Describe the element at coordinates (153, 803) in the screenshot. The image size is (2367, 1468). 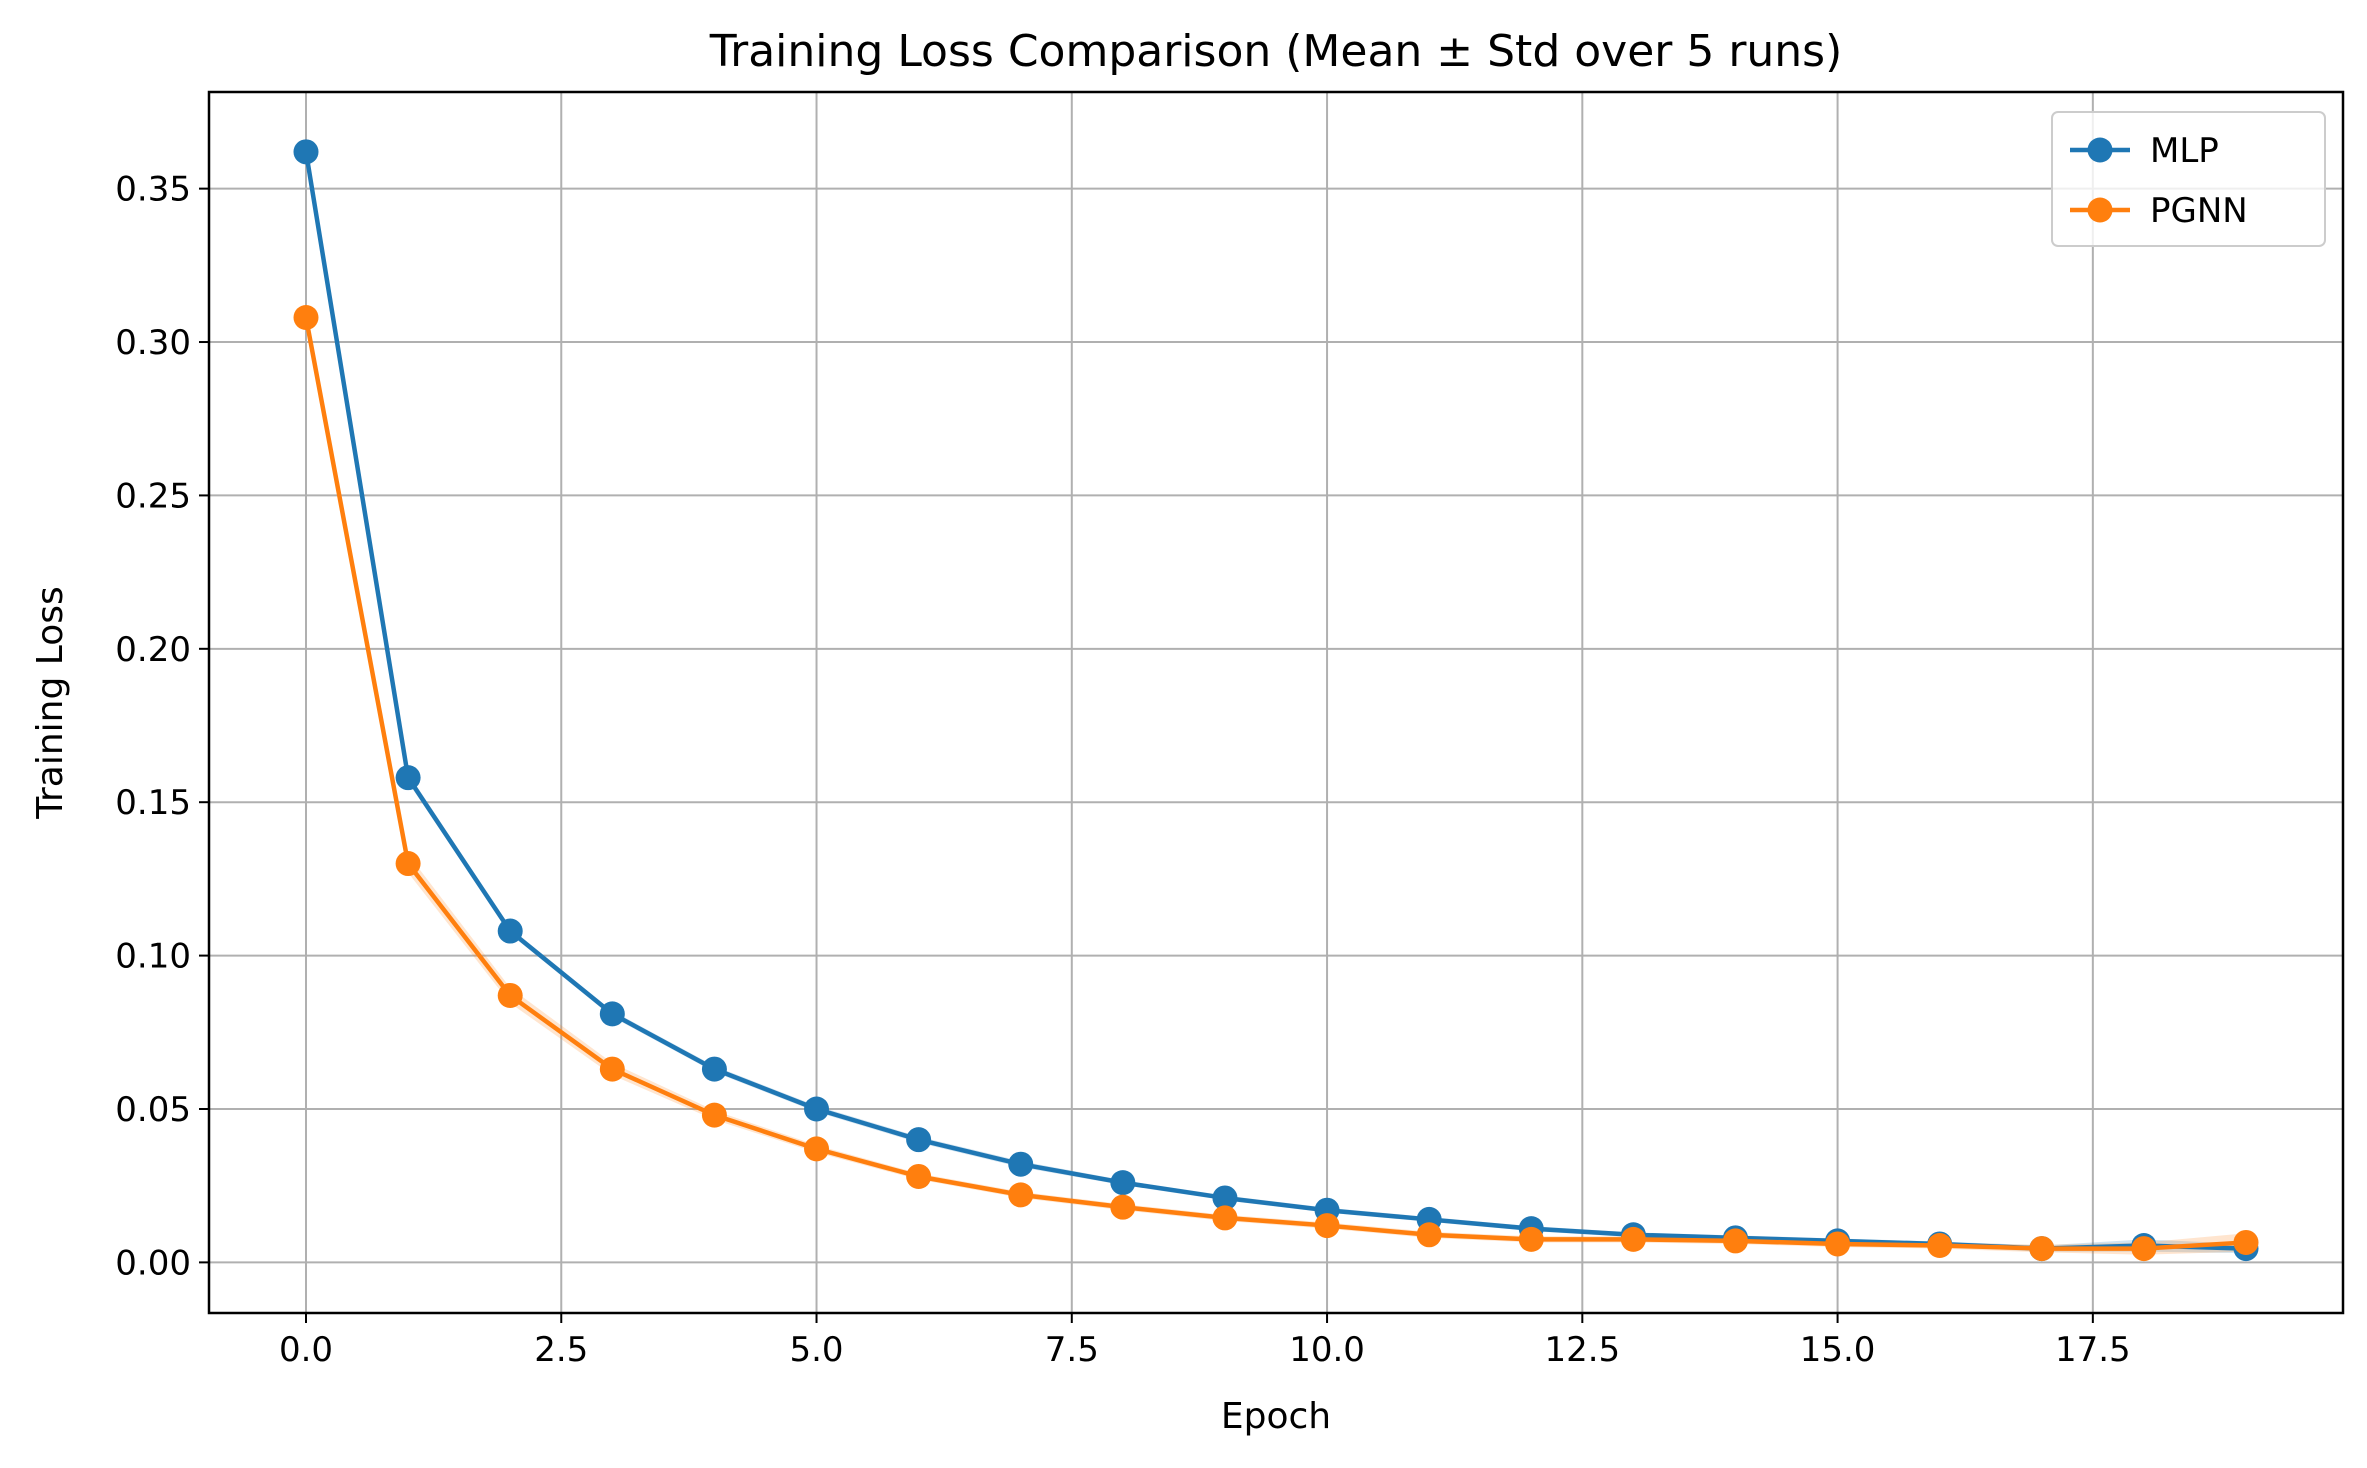
I see `y-tick-label: 0.15` at that location.